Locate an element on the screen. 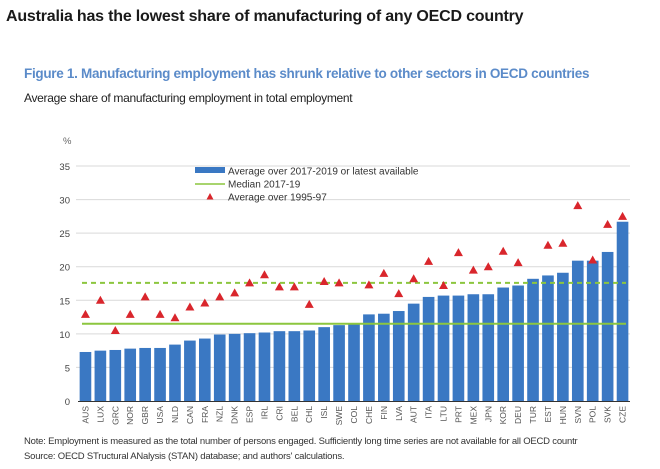  x-tick-label: SWE is located at coordinates (339, 416).